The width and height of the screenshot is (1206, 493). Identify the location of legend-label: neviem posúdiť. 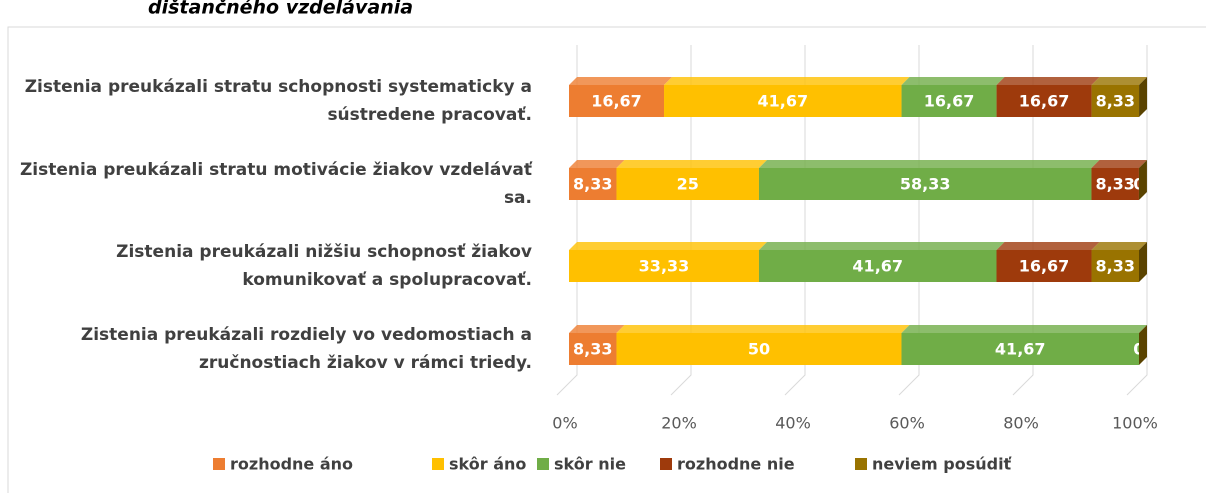
(942, 464).